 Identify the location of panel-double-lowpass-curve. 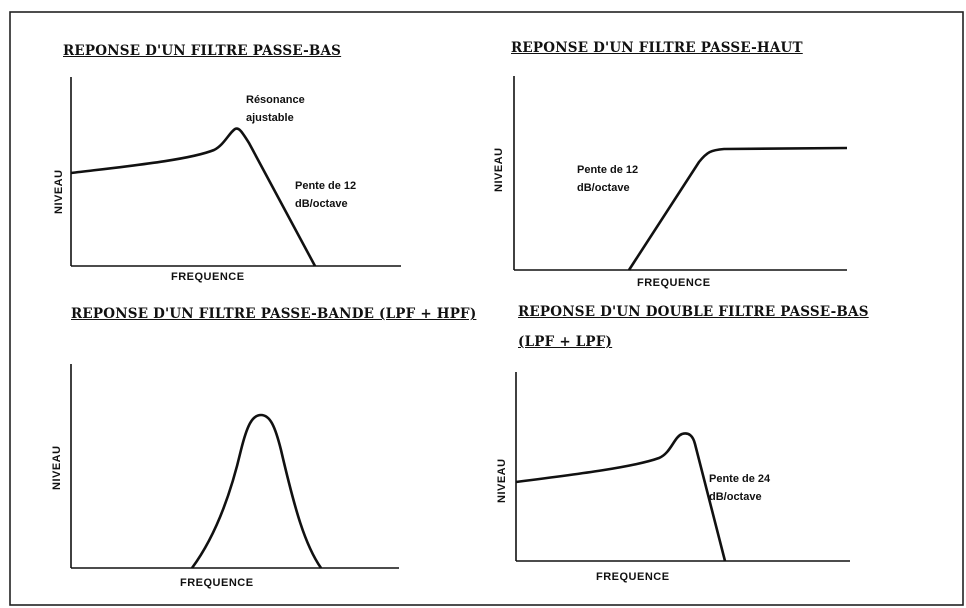
(621, 497).